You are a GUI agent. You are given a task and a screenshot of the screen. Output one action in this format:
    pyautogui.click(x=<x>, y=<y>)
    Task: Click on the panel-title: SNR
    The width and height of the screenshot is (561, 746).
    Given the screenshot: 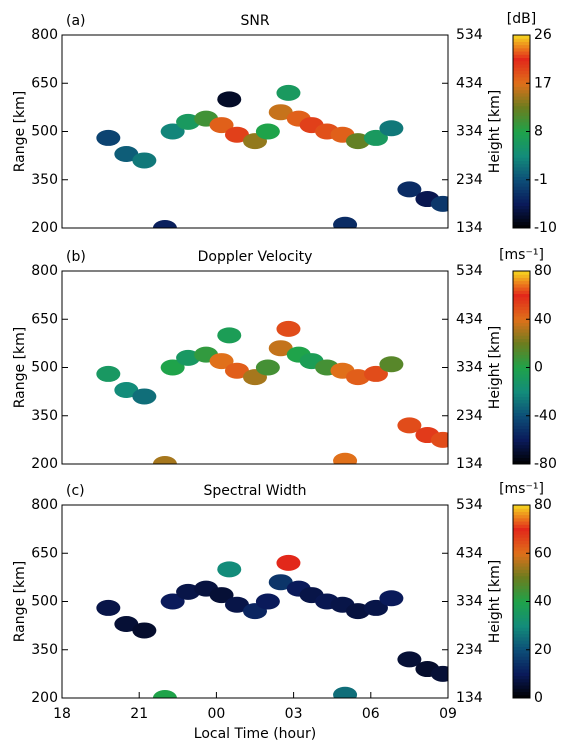 What is the action you would take?
    pyautogui.click(x=254, y=21)
    